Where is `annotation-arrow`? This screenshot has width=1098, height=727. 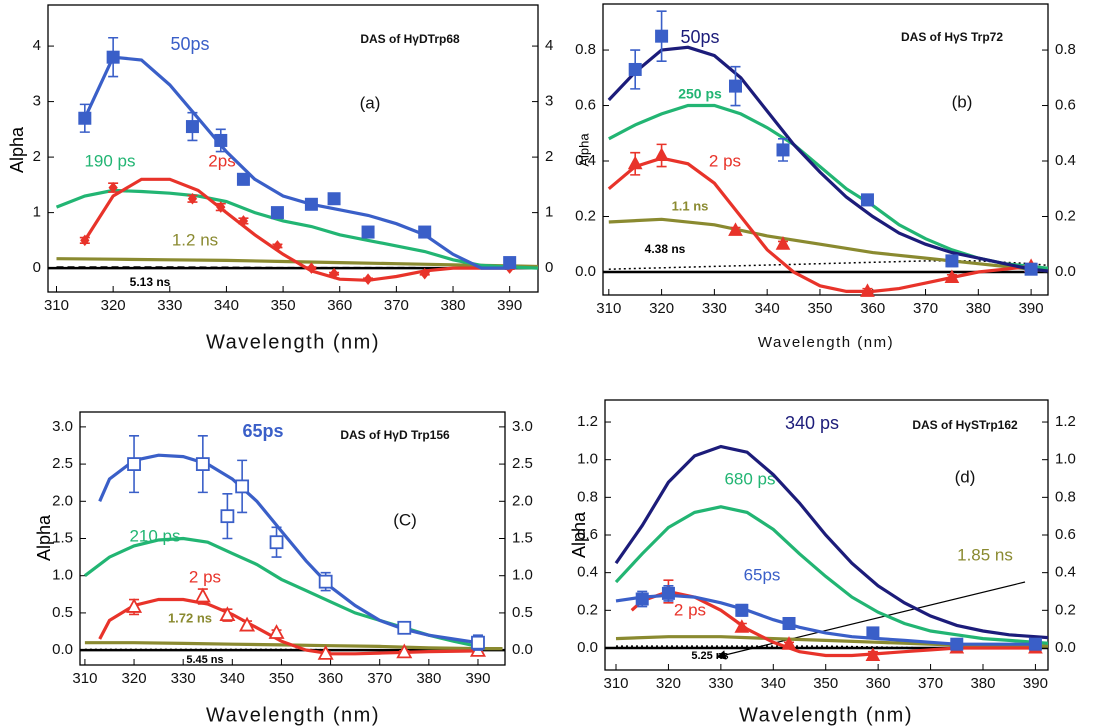
annotation-arrow is located at coordinates (871, 620).